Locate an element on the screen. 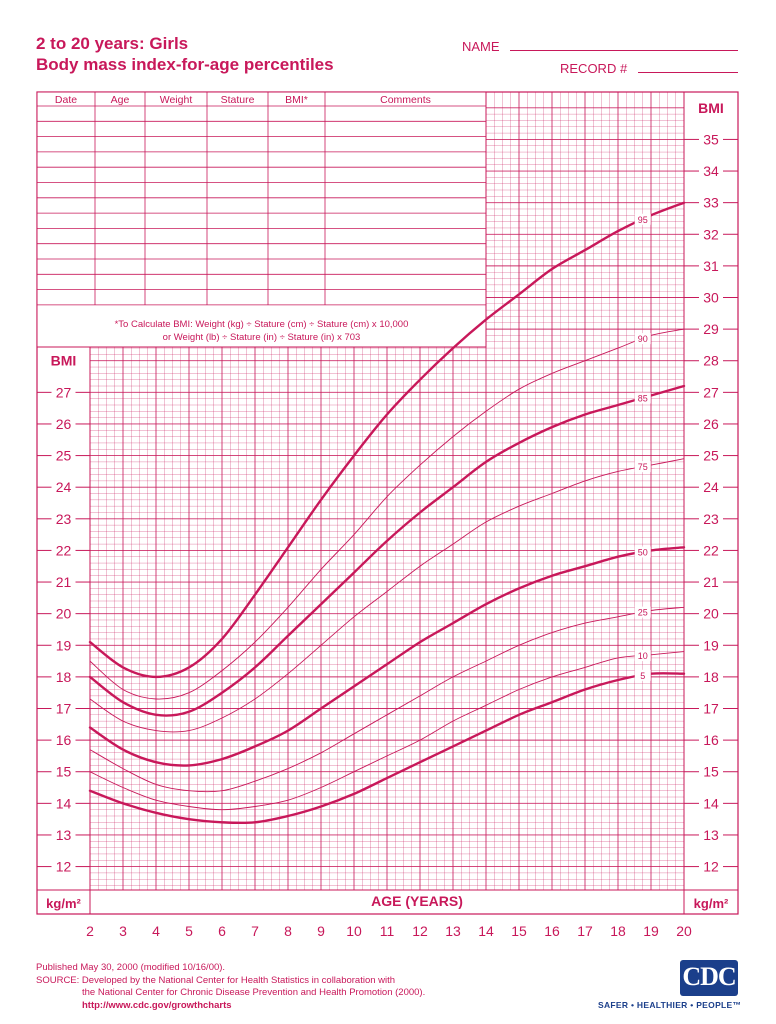  percentile-label: 50 is located at coordinates (643, 553).